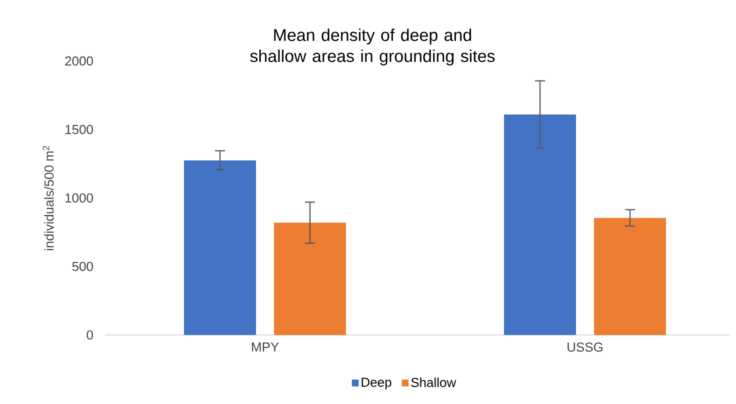 The height and width of the screenshot is (404, 736). Describe the element at coordinates (372, 47) in the screenshot. I see `chart-title: Mean density of deep and shallow areas in grounding sites` at that location.